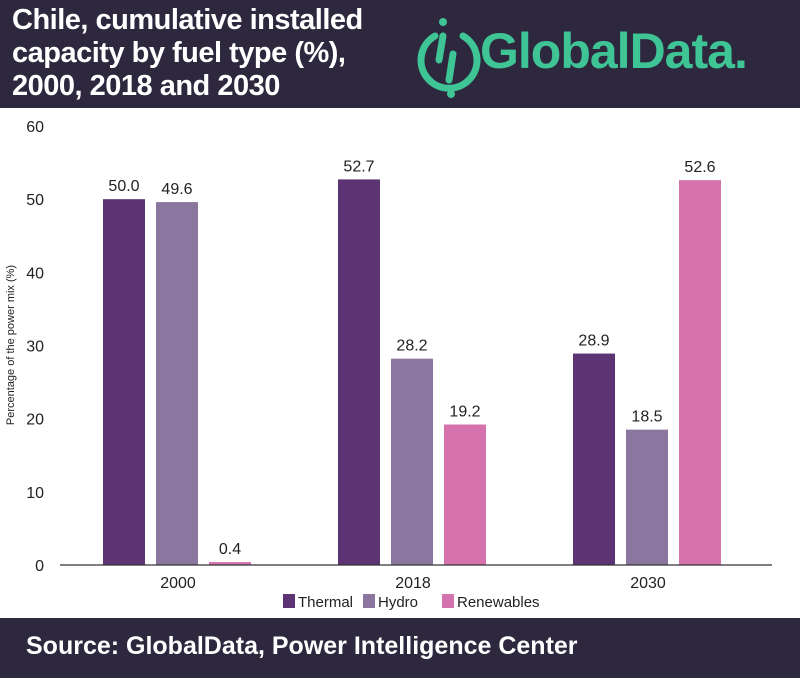 The image size is (800, 678). Describe the element at coordinates (614, 51) in the screenshot. I see `logo-text: GlobalData.` at that location.